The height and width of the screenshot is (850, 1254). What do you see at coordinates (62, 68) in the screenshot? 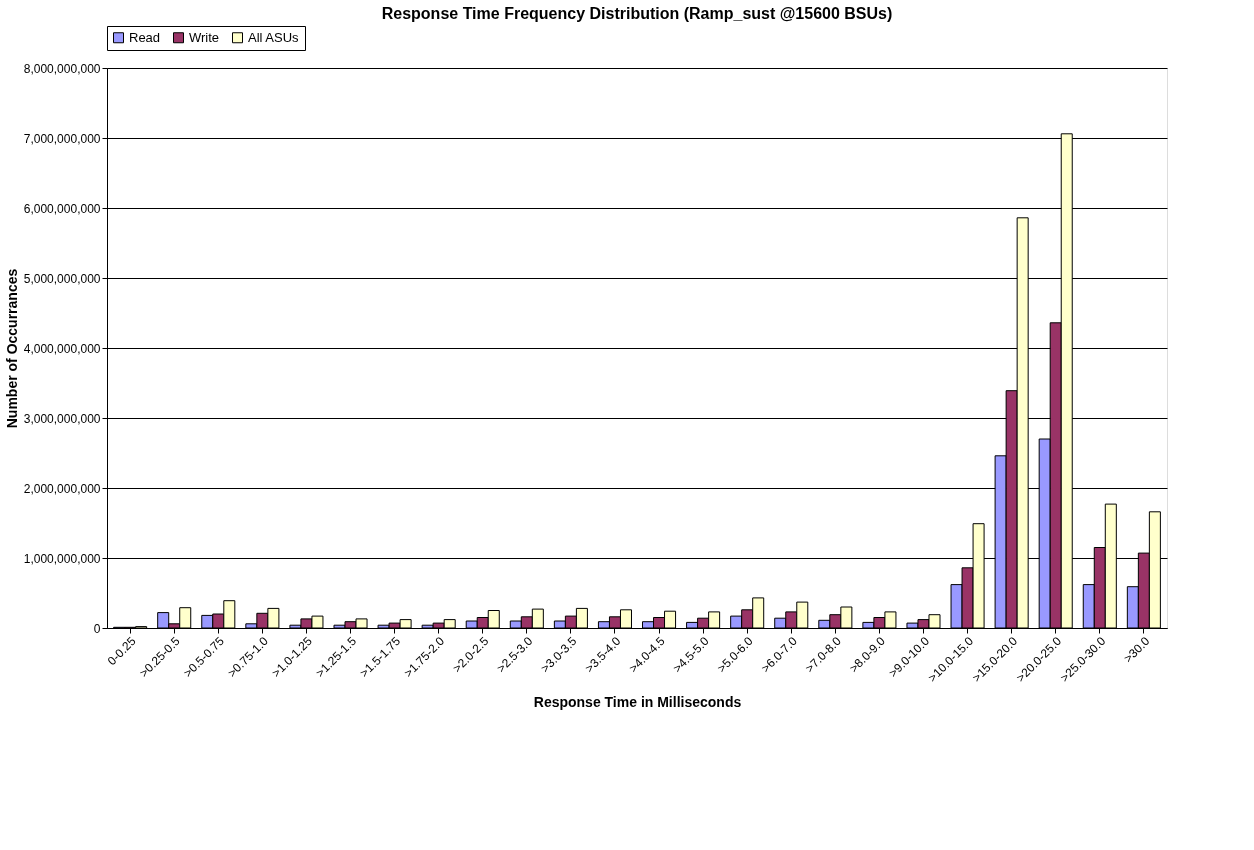
I see `y-tick-label: 8,000,000,000` at bounding box center [62, 68].